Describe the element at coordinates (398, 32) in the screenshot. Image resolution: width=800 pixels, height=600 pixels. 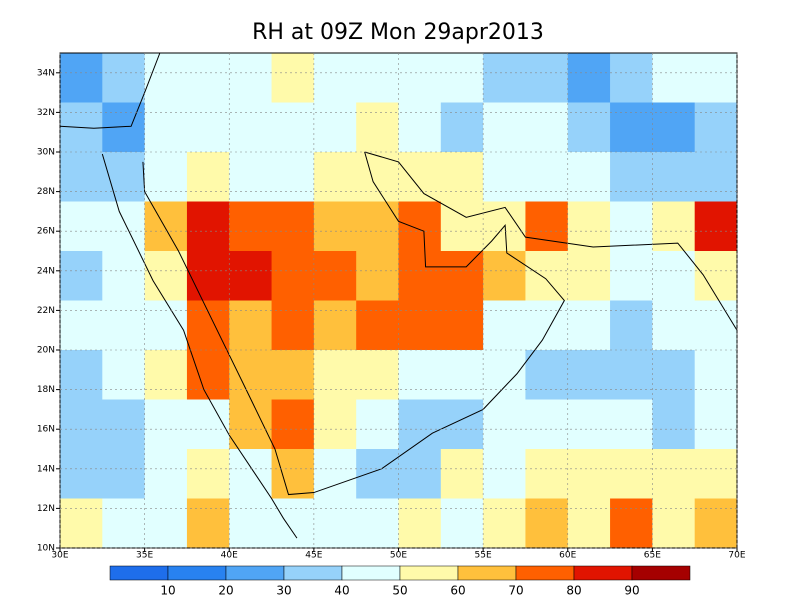
I see `chart-title: RH at 09Z Mon 29apr2013` at that location.